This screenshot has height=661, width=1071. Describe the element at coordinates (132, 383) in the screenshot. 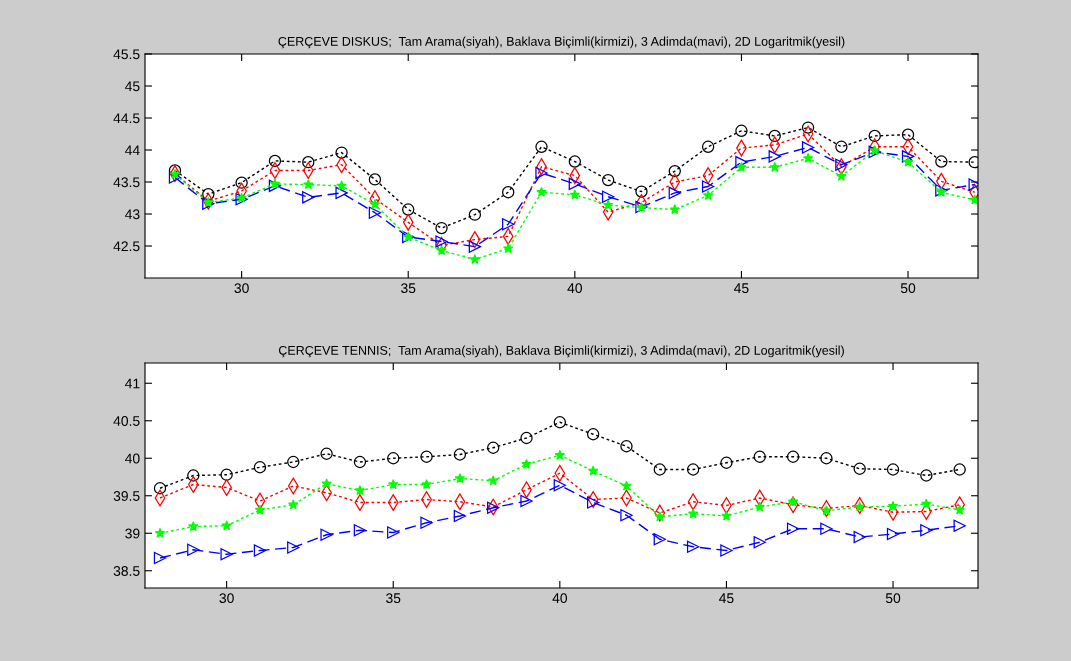

I see `y-tick-label: 41` at that location.